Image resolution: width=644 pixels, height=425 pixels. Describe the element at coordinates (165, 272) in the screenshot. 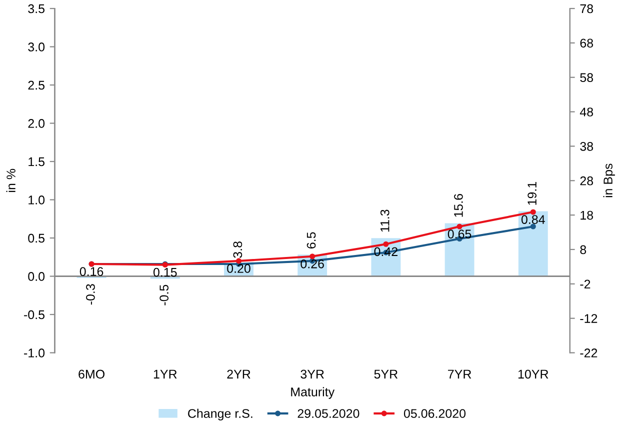

I see `data-label: 0.15` at that location.